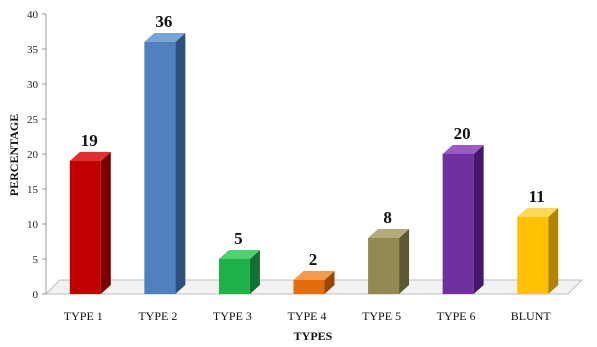 The width and height of the screenshot is (597, 347). Describe the element at coordinates (33, 85) in the screenshot. I see `y-tick-label: 30` at that location.